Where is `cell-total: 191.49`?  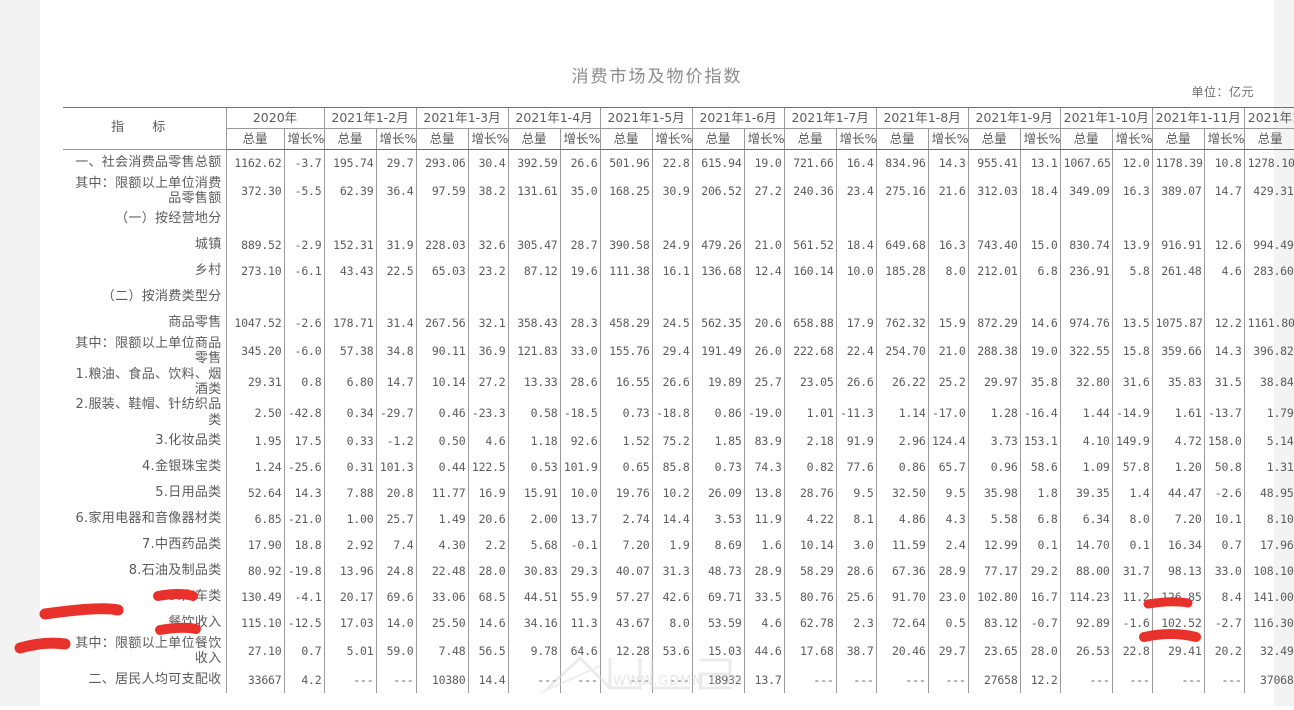 cell-total: 191.49 is located at coordinates (718, 351).